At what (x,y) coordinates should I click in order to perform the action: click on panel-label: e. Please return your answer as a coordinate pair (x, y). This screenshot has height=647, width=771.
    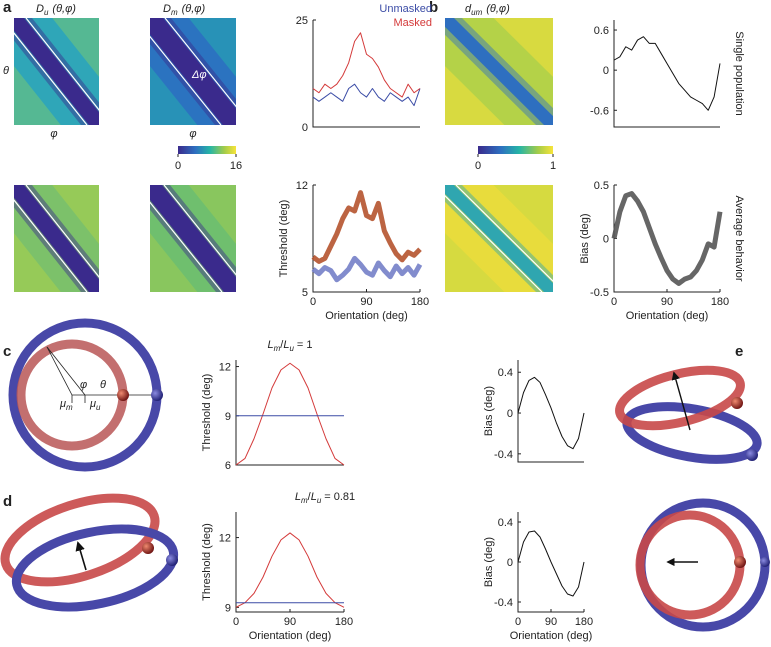
    Looking at the image, I should click on (739, 351).